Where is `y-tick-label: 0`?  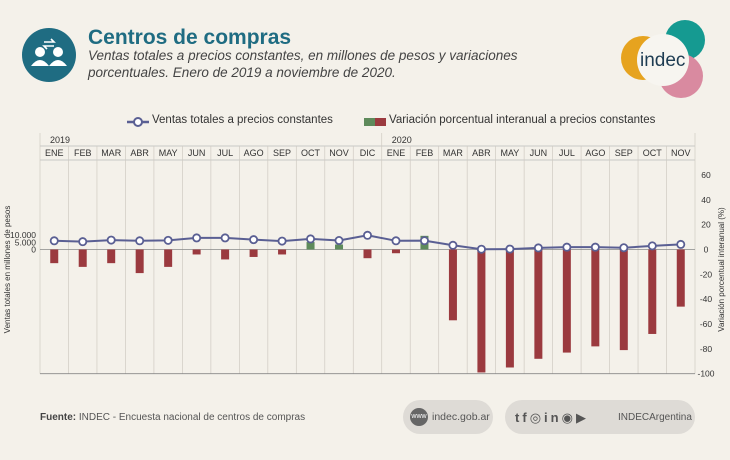
y-tick-label: 0 is located at coordinates (33, 250).